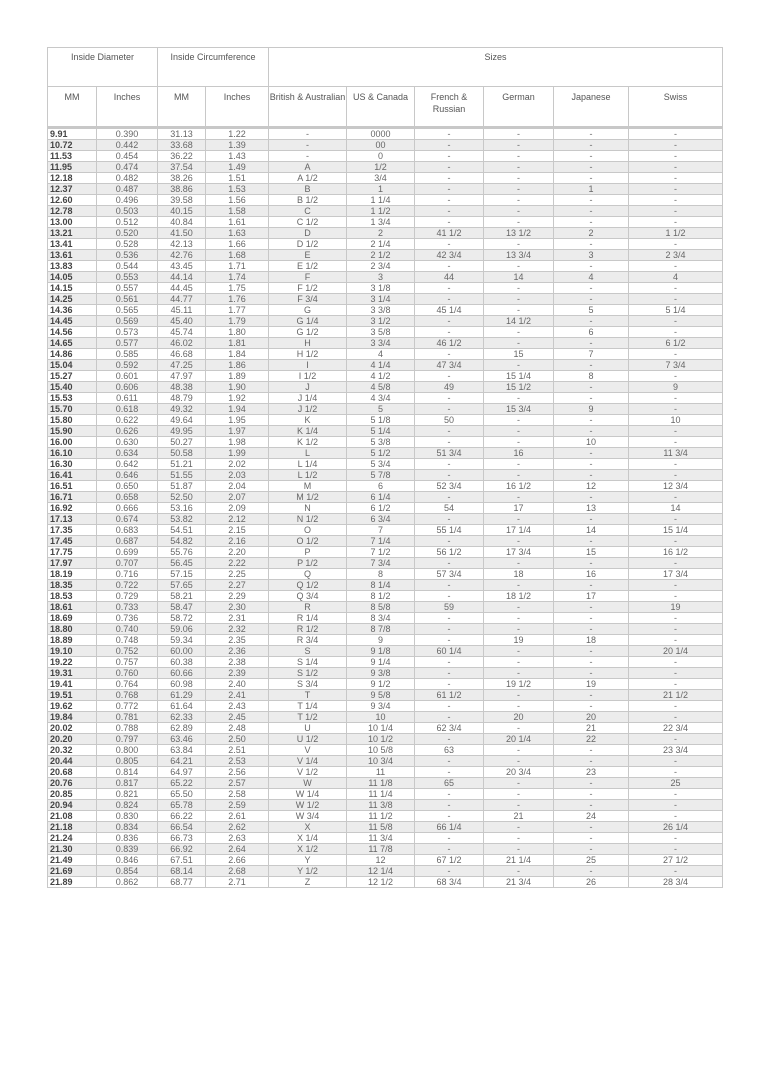  What do you see at coordinates (308, 167) in the screenshot?
I see `table-cell: A` at bounding box center [308, 167].